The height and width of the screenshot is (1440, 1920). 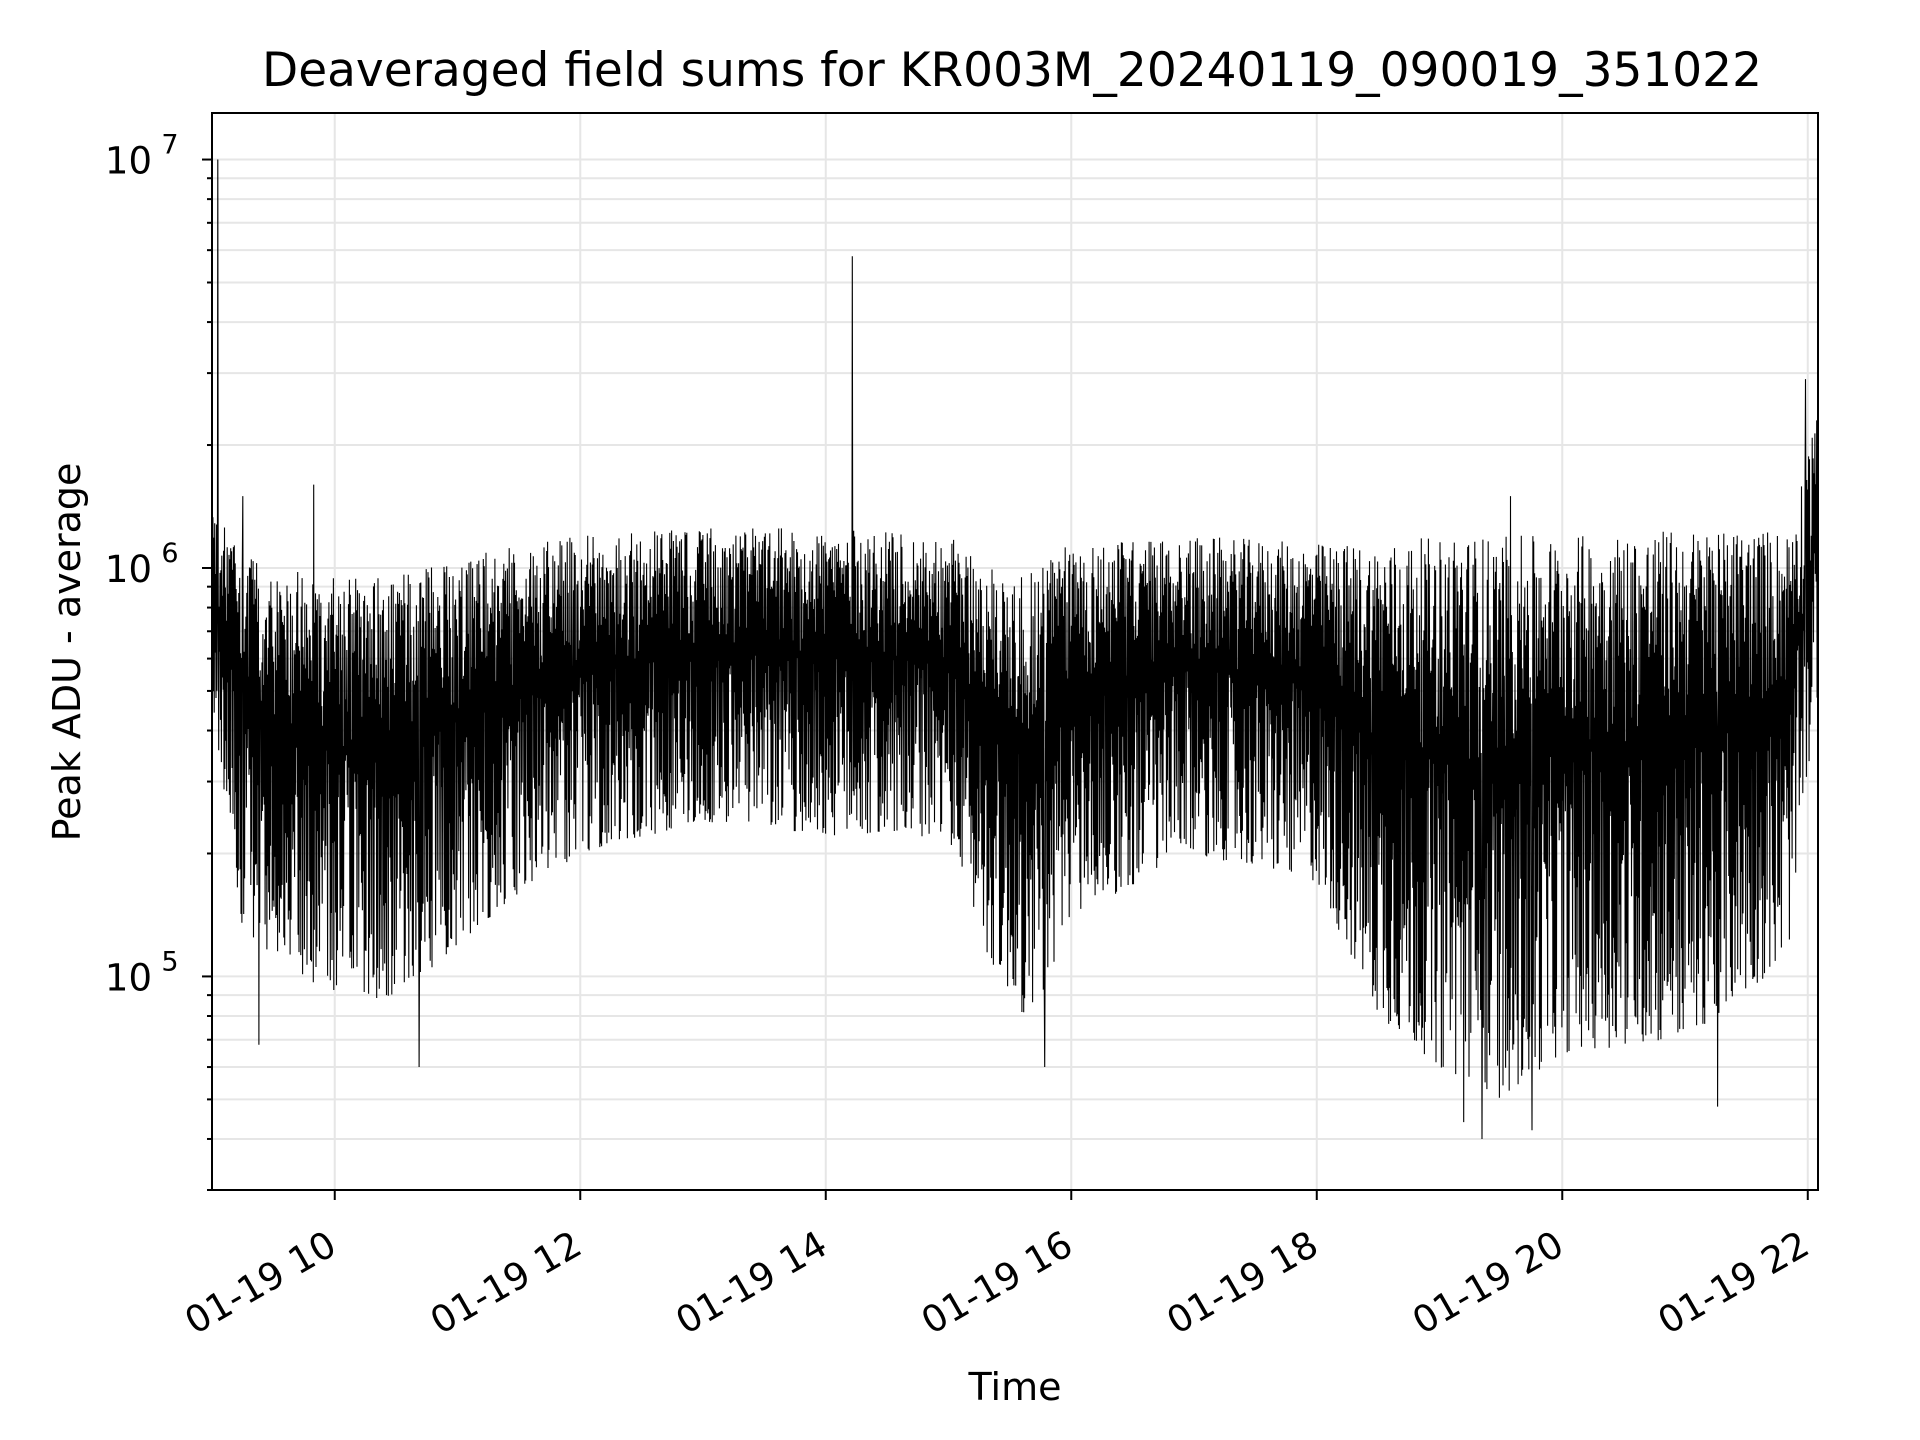 I want to click on y-tick-exponent: 6, so click(x=169, y=553).